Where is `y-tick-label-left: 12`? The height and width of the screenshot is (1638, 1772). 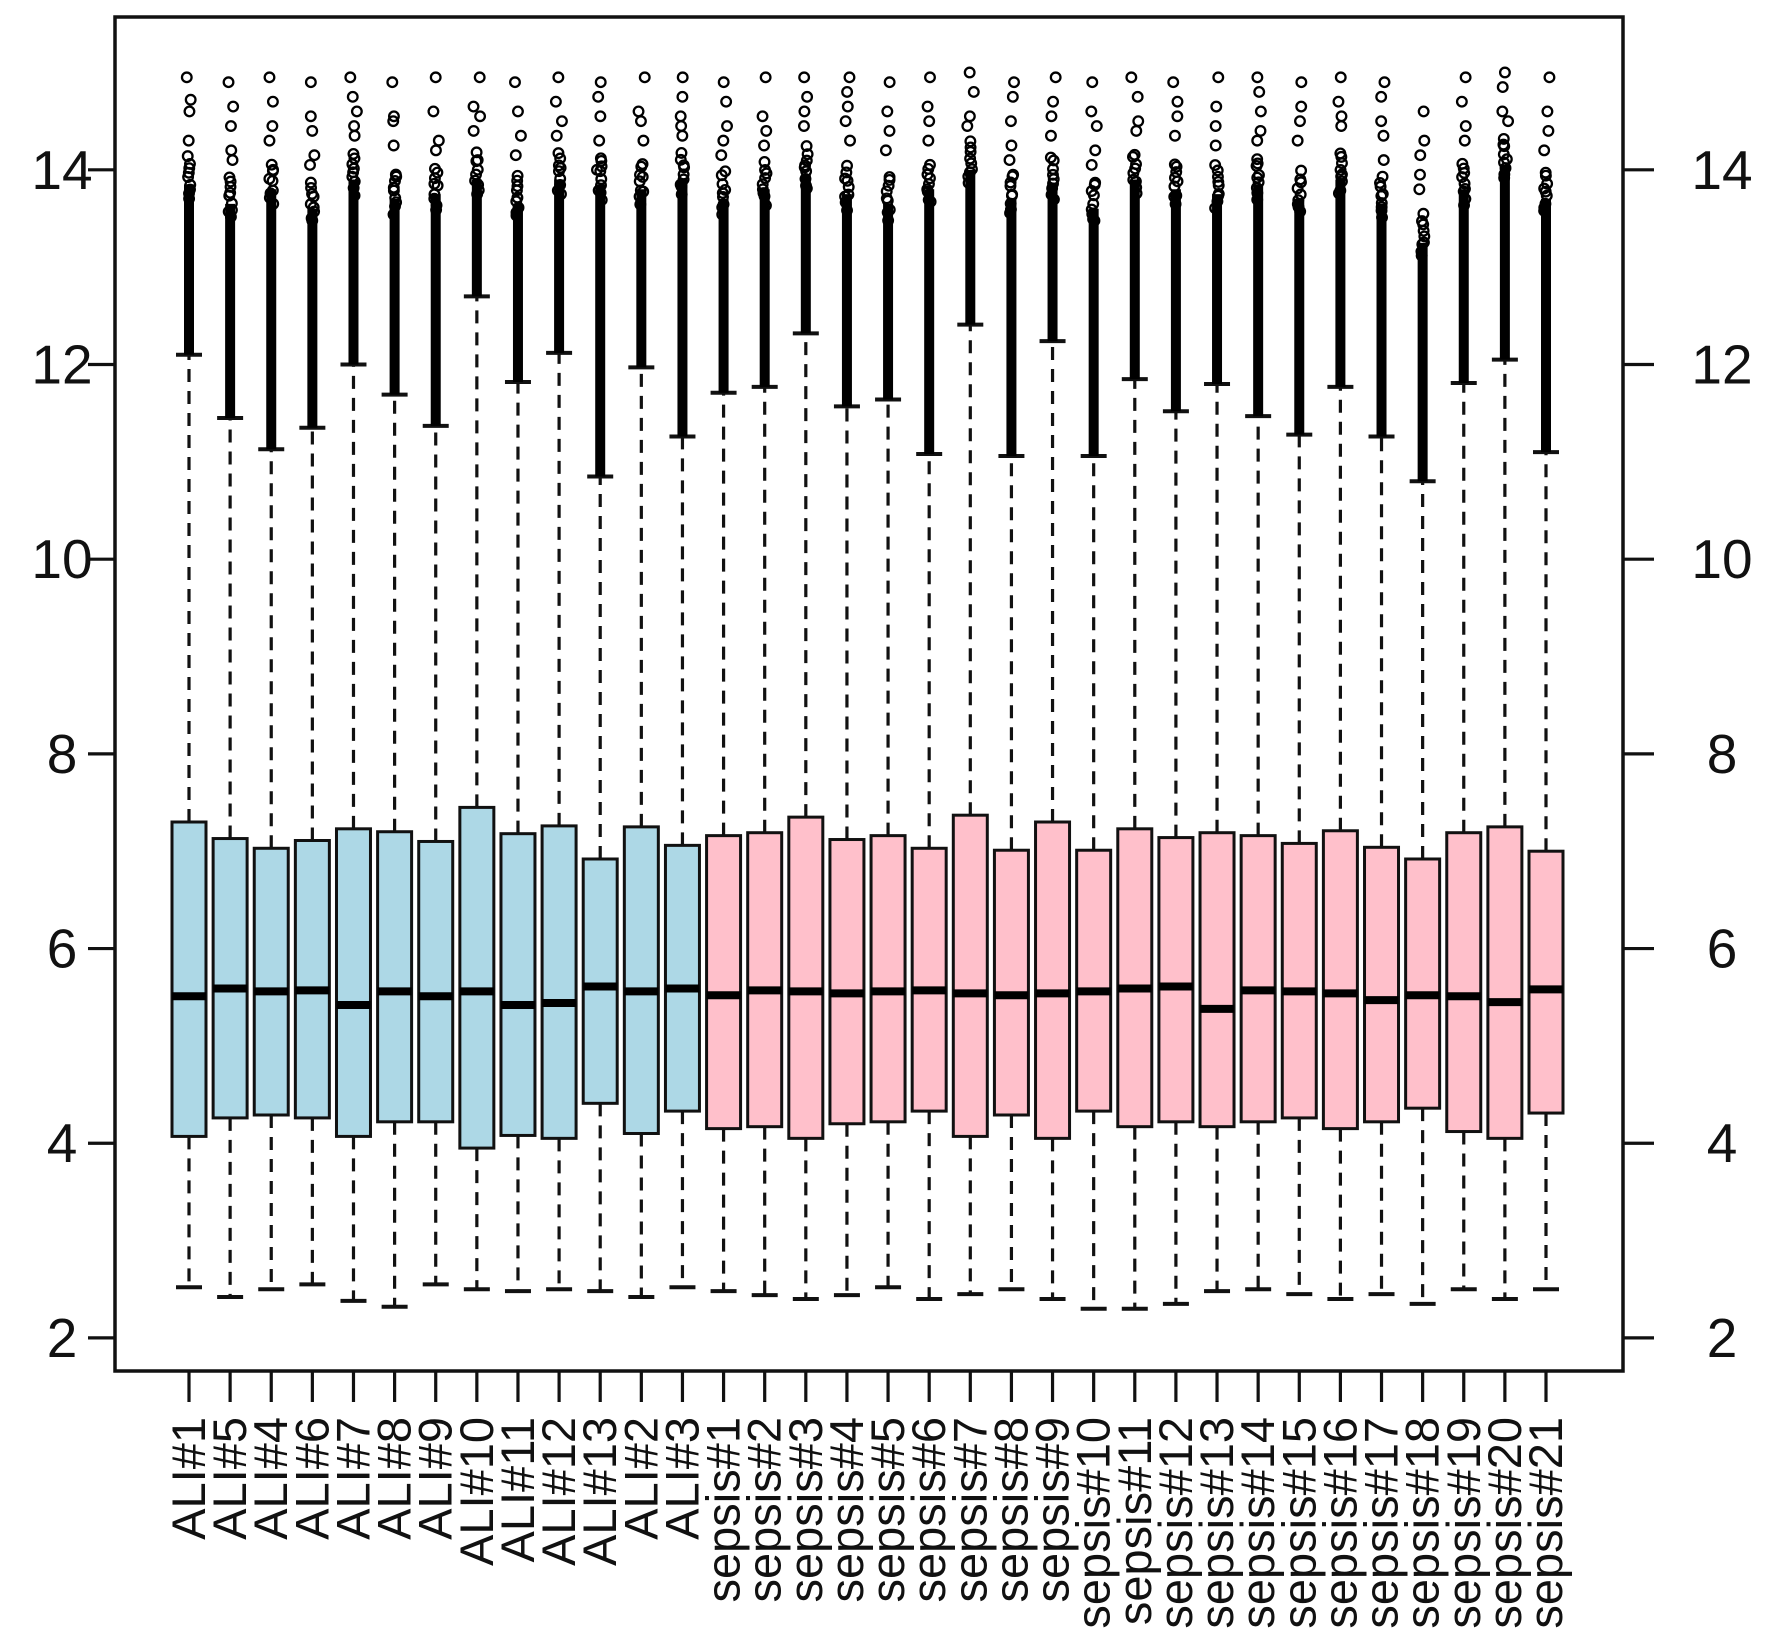
y-tick-label-left: 12 is located at coordinates (61, 365).